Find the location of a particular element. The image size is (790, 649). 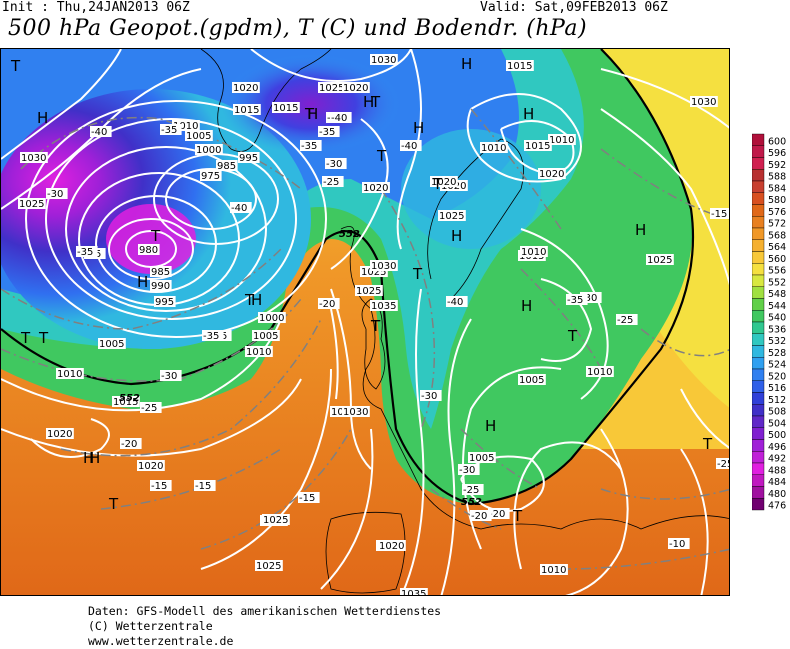

pressure-label: 985 is located at coordinates (160, 272).